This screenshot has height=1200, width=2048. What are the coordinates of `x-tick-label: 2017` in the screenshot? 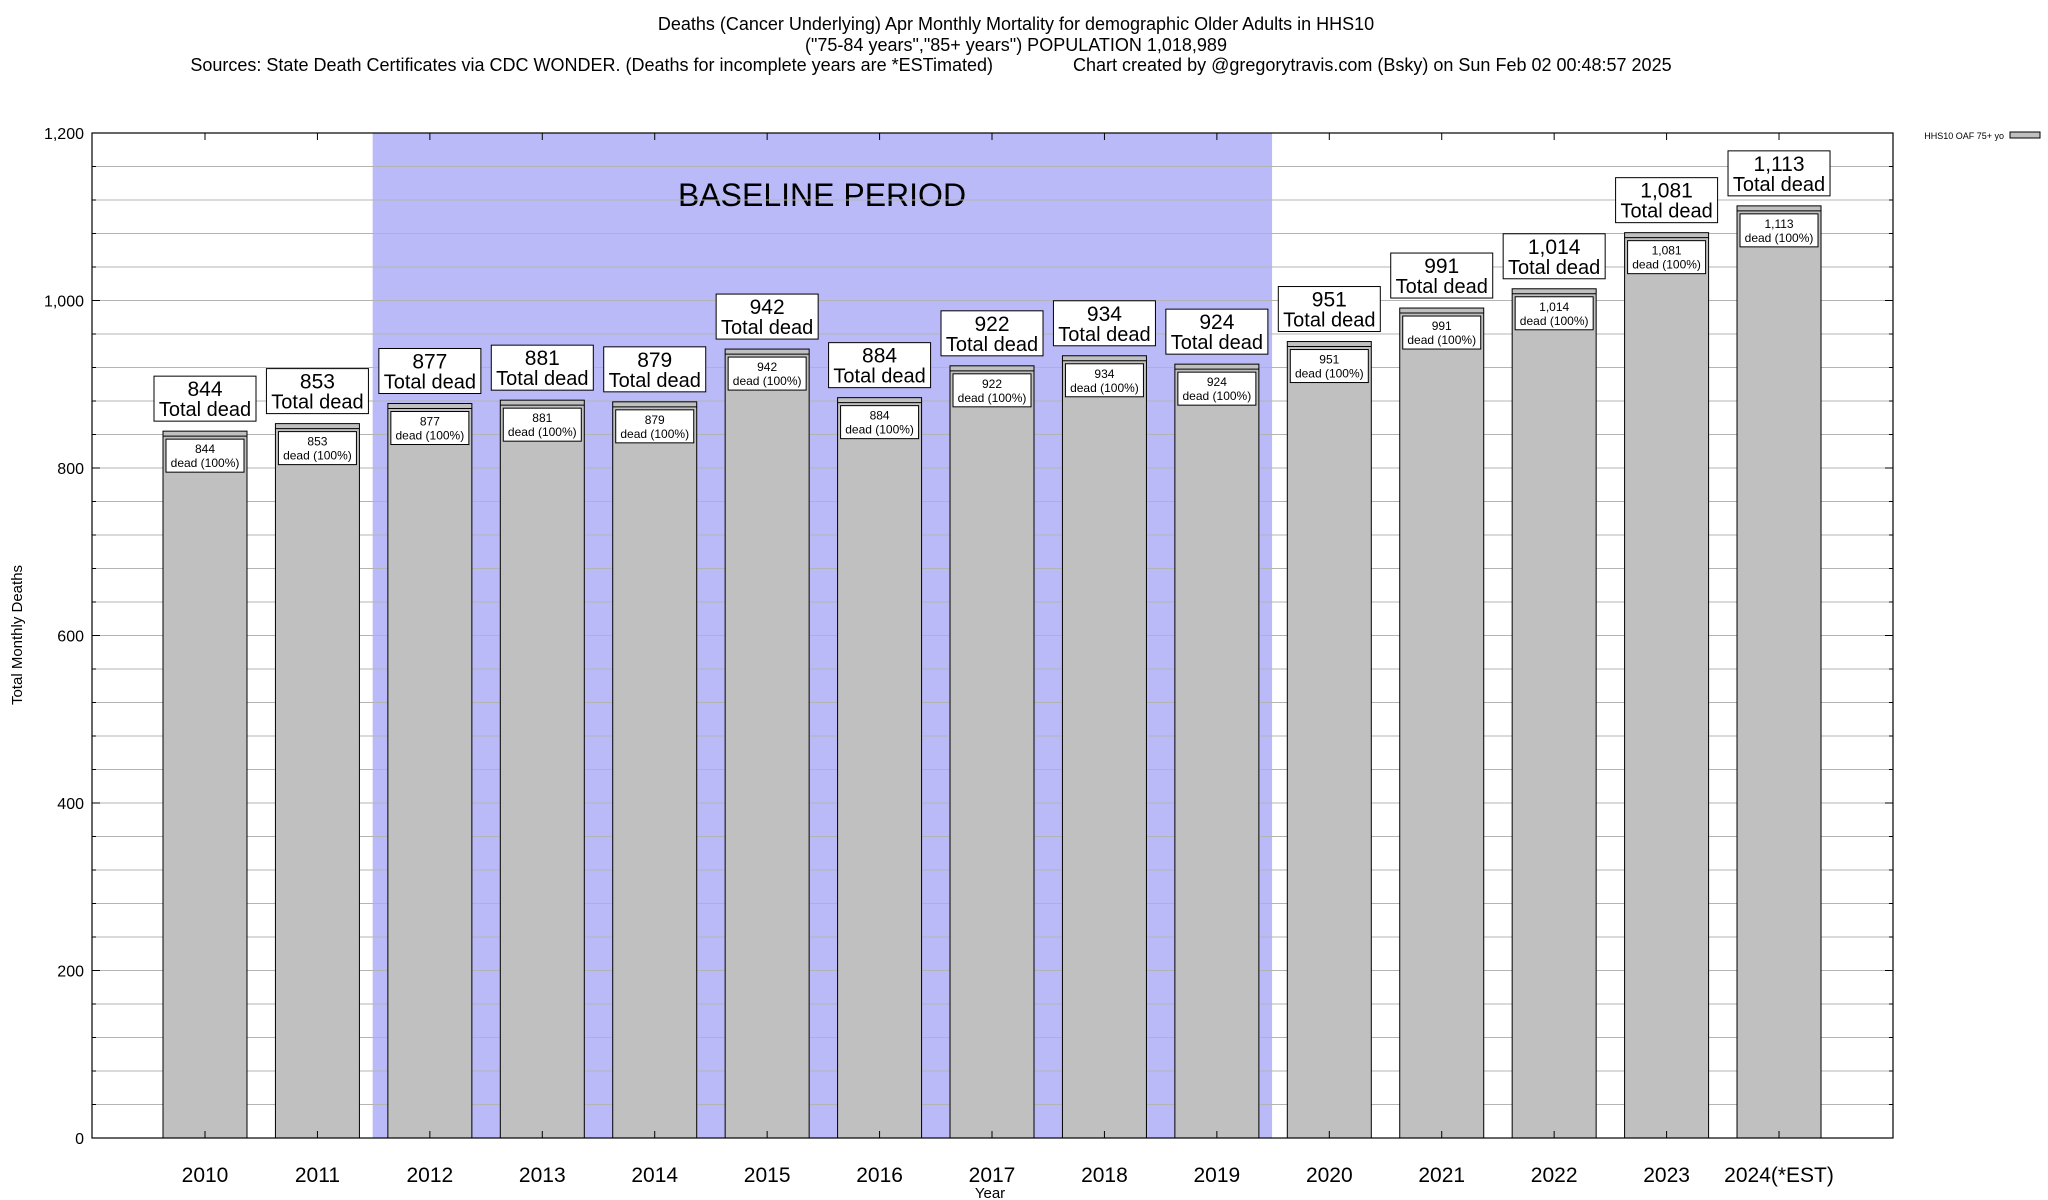 It's located at (992, 1175).